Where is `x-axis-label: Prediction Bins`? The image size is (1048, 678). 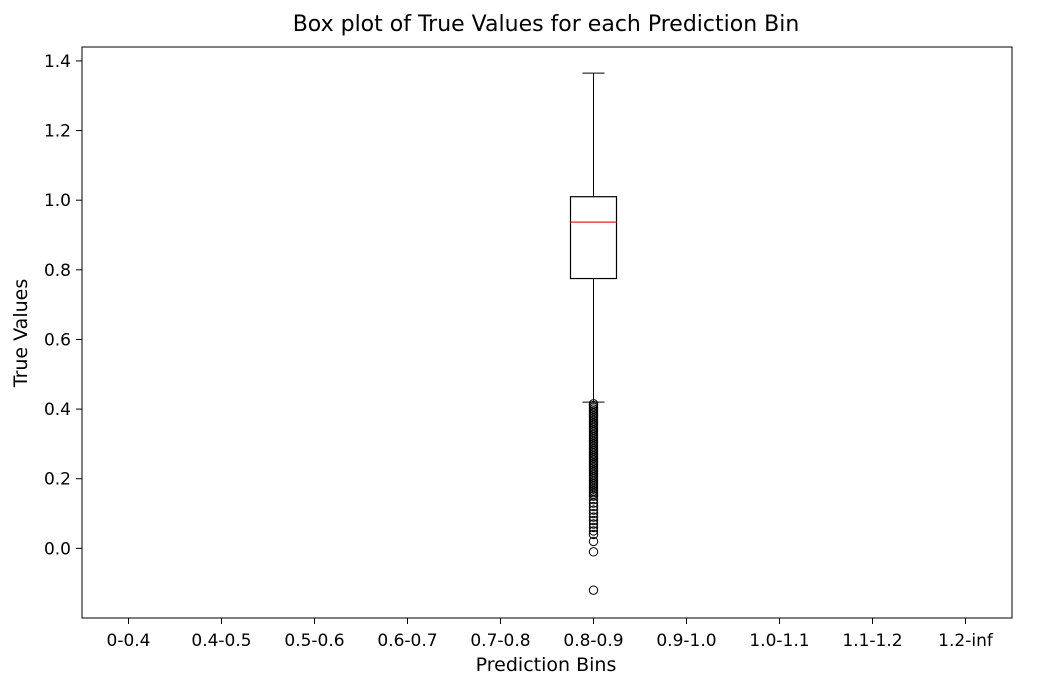
x-axis-label: Prediction Bins is located at coordinates (546, 665).